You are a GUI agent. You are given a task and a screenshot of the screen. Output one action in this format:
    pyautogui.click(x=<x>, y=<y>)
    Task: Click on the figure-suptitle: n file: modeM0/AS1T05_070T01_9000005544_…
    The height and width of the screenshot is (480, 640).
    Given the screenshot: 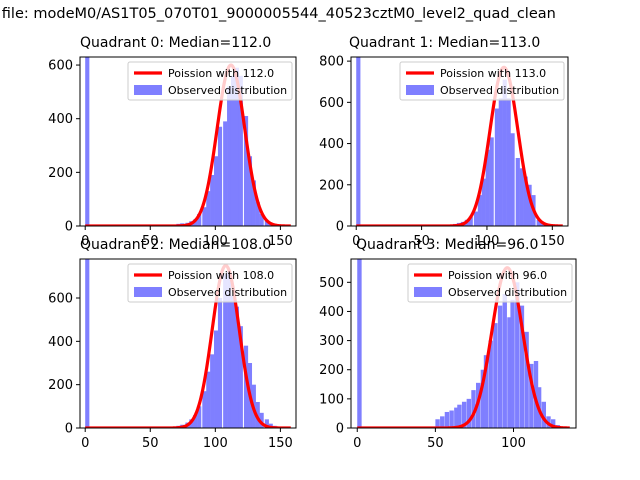 What is the action you would take?
    pyautogui.click(x=278, y=14)
    